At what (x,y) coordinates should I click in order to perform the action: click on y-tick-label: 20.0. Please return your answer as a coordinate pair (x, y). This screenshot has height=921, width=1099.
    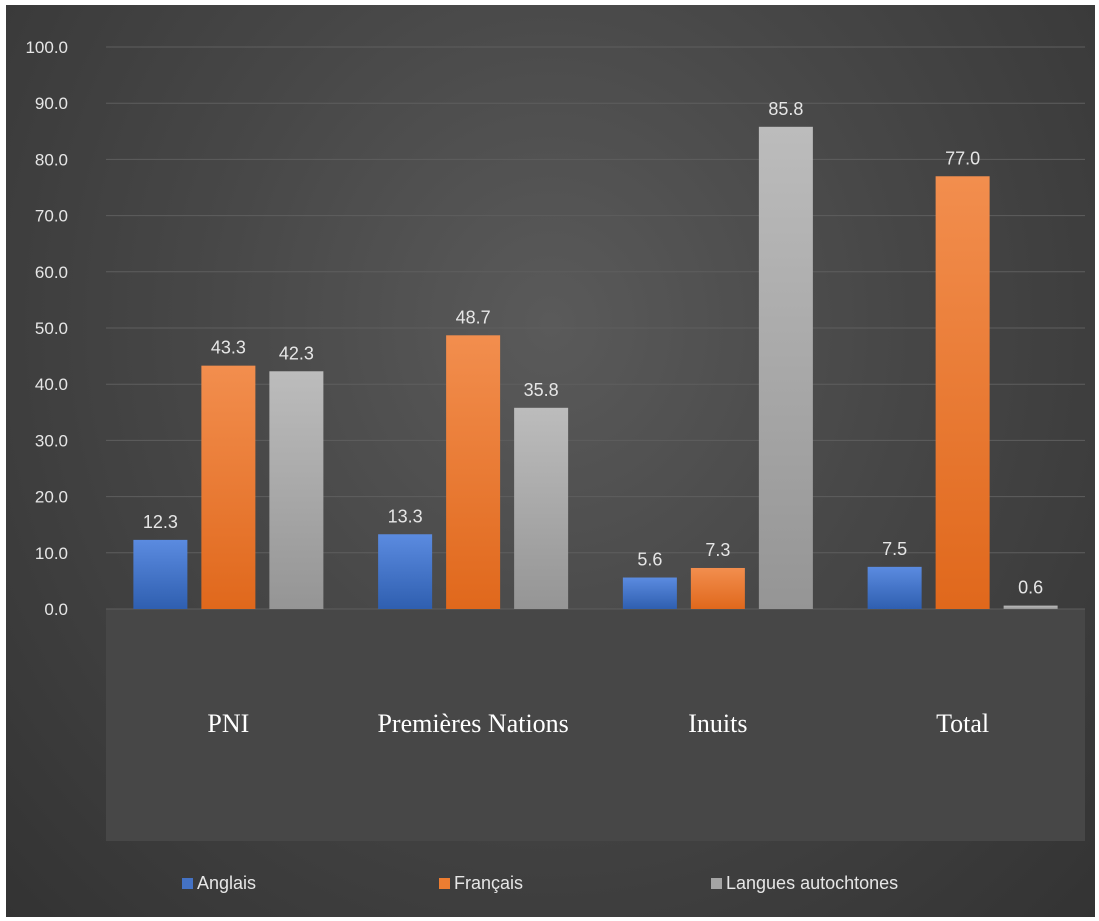
    Looking at the image, I should click on (51, 497).